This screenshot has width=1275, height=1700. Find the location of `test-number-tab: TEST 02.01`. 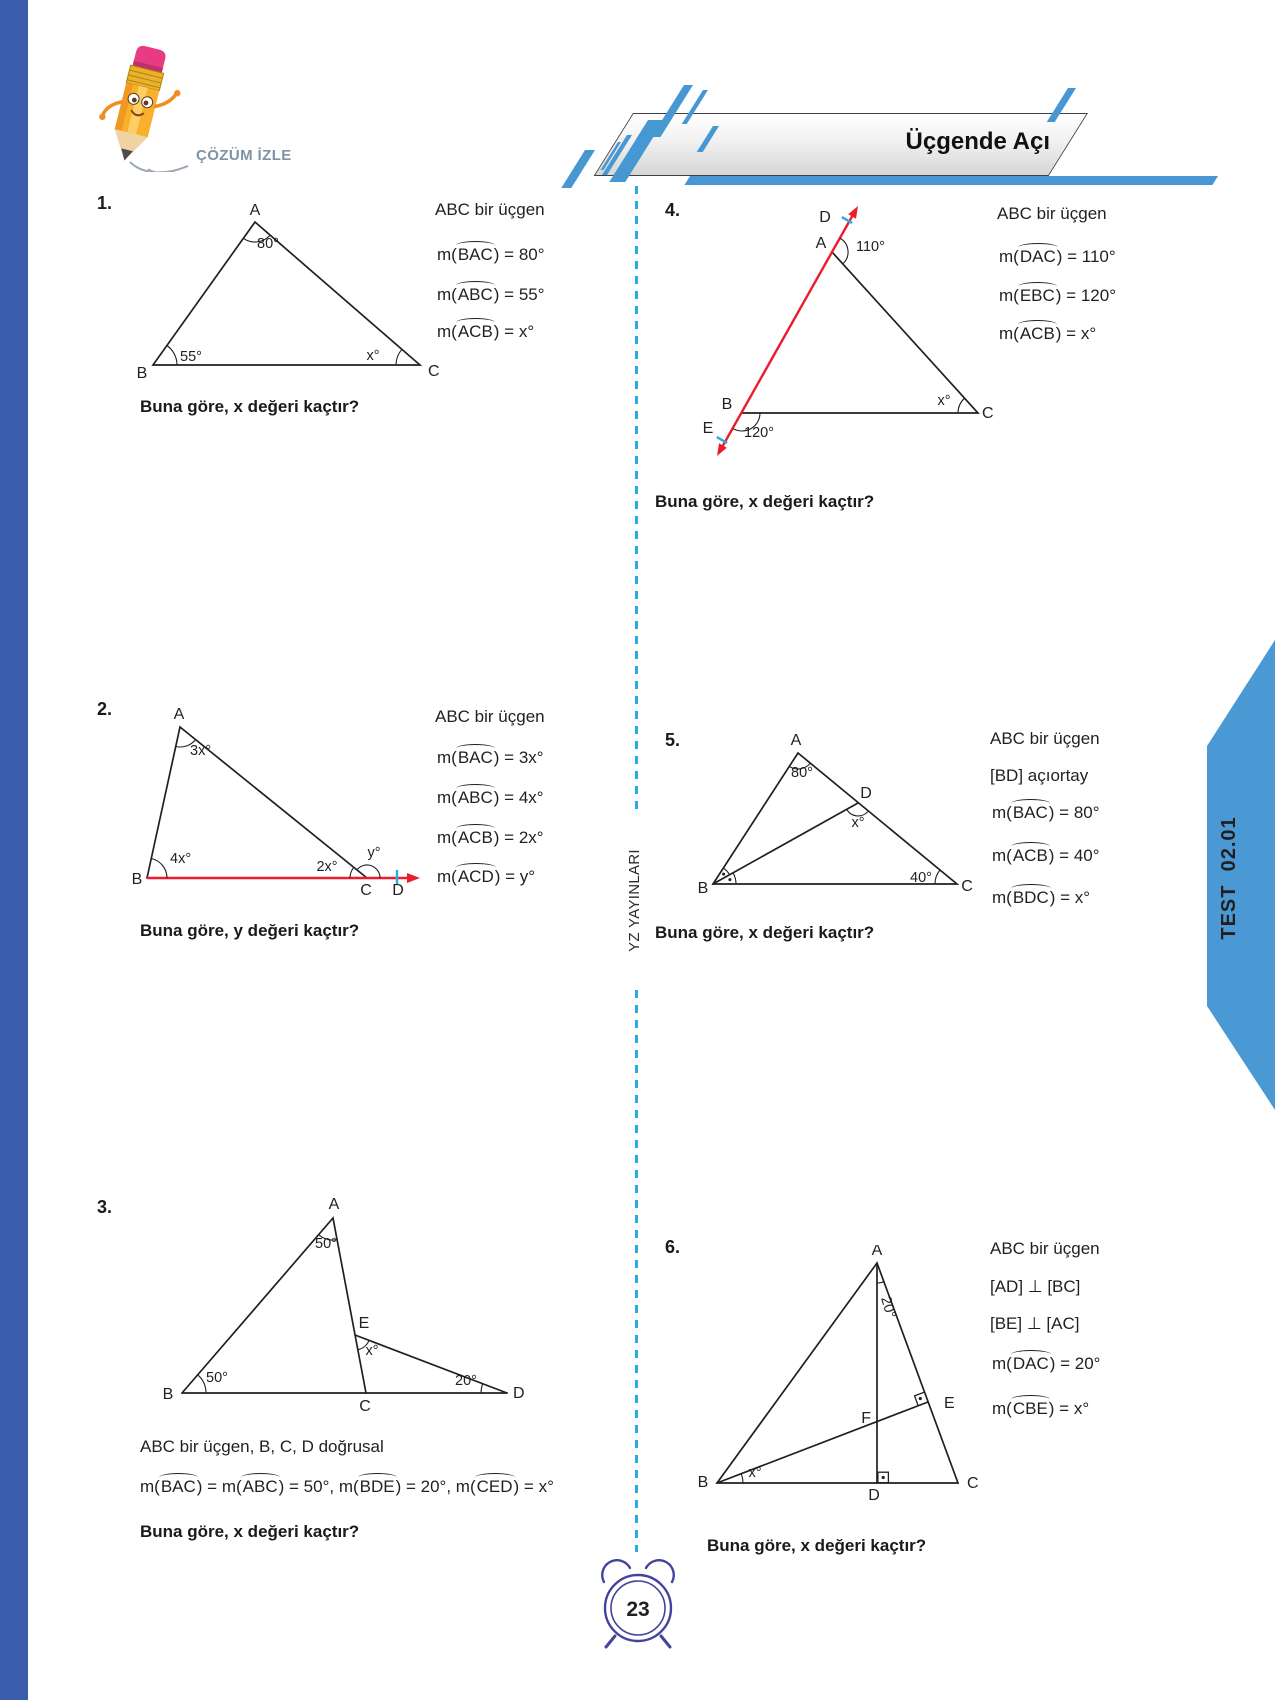

test-number-tab: TEST 02.01 is located at coordinates (1241, 875).